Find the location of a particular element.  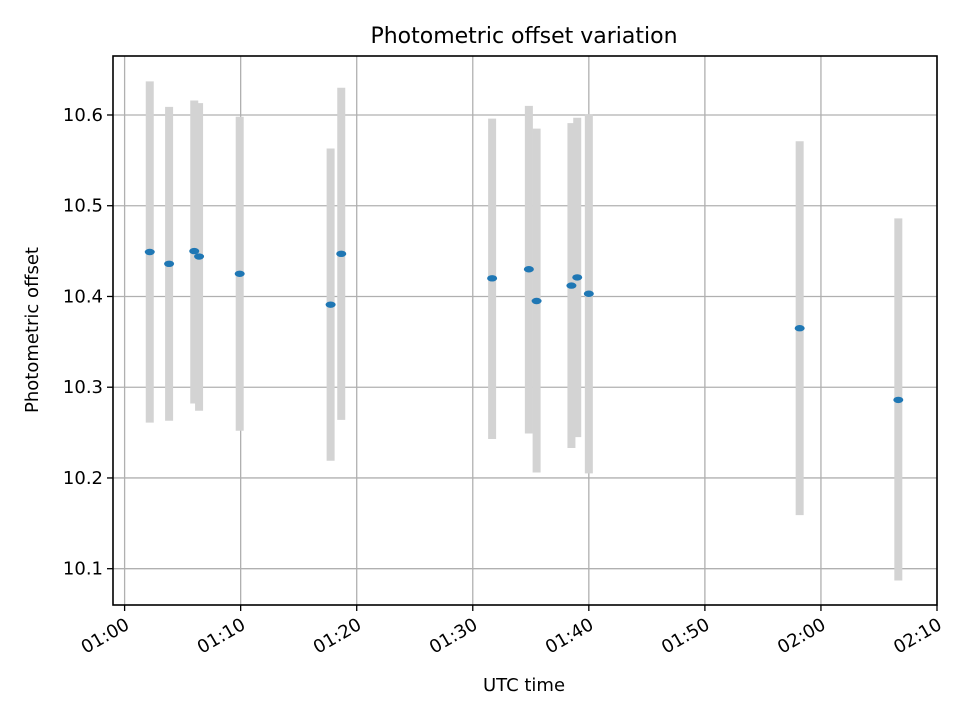

chart-title: Photometric offset variation is located at coordinates (523, 36).